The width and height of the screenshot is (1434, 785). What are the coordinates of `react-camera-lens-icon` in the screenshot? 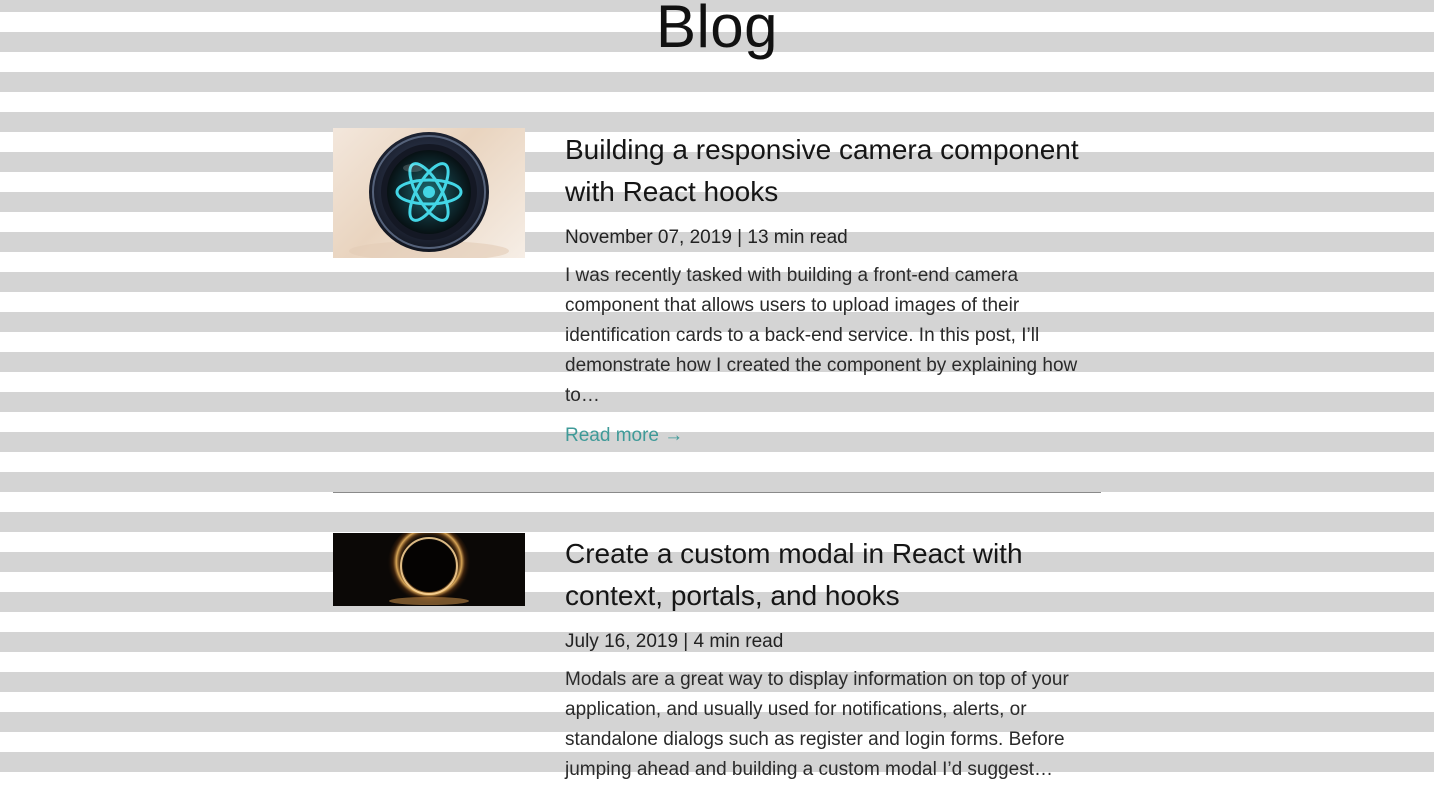 It's located at (429, 195).